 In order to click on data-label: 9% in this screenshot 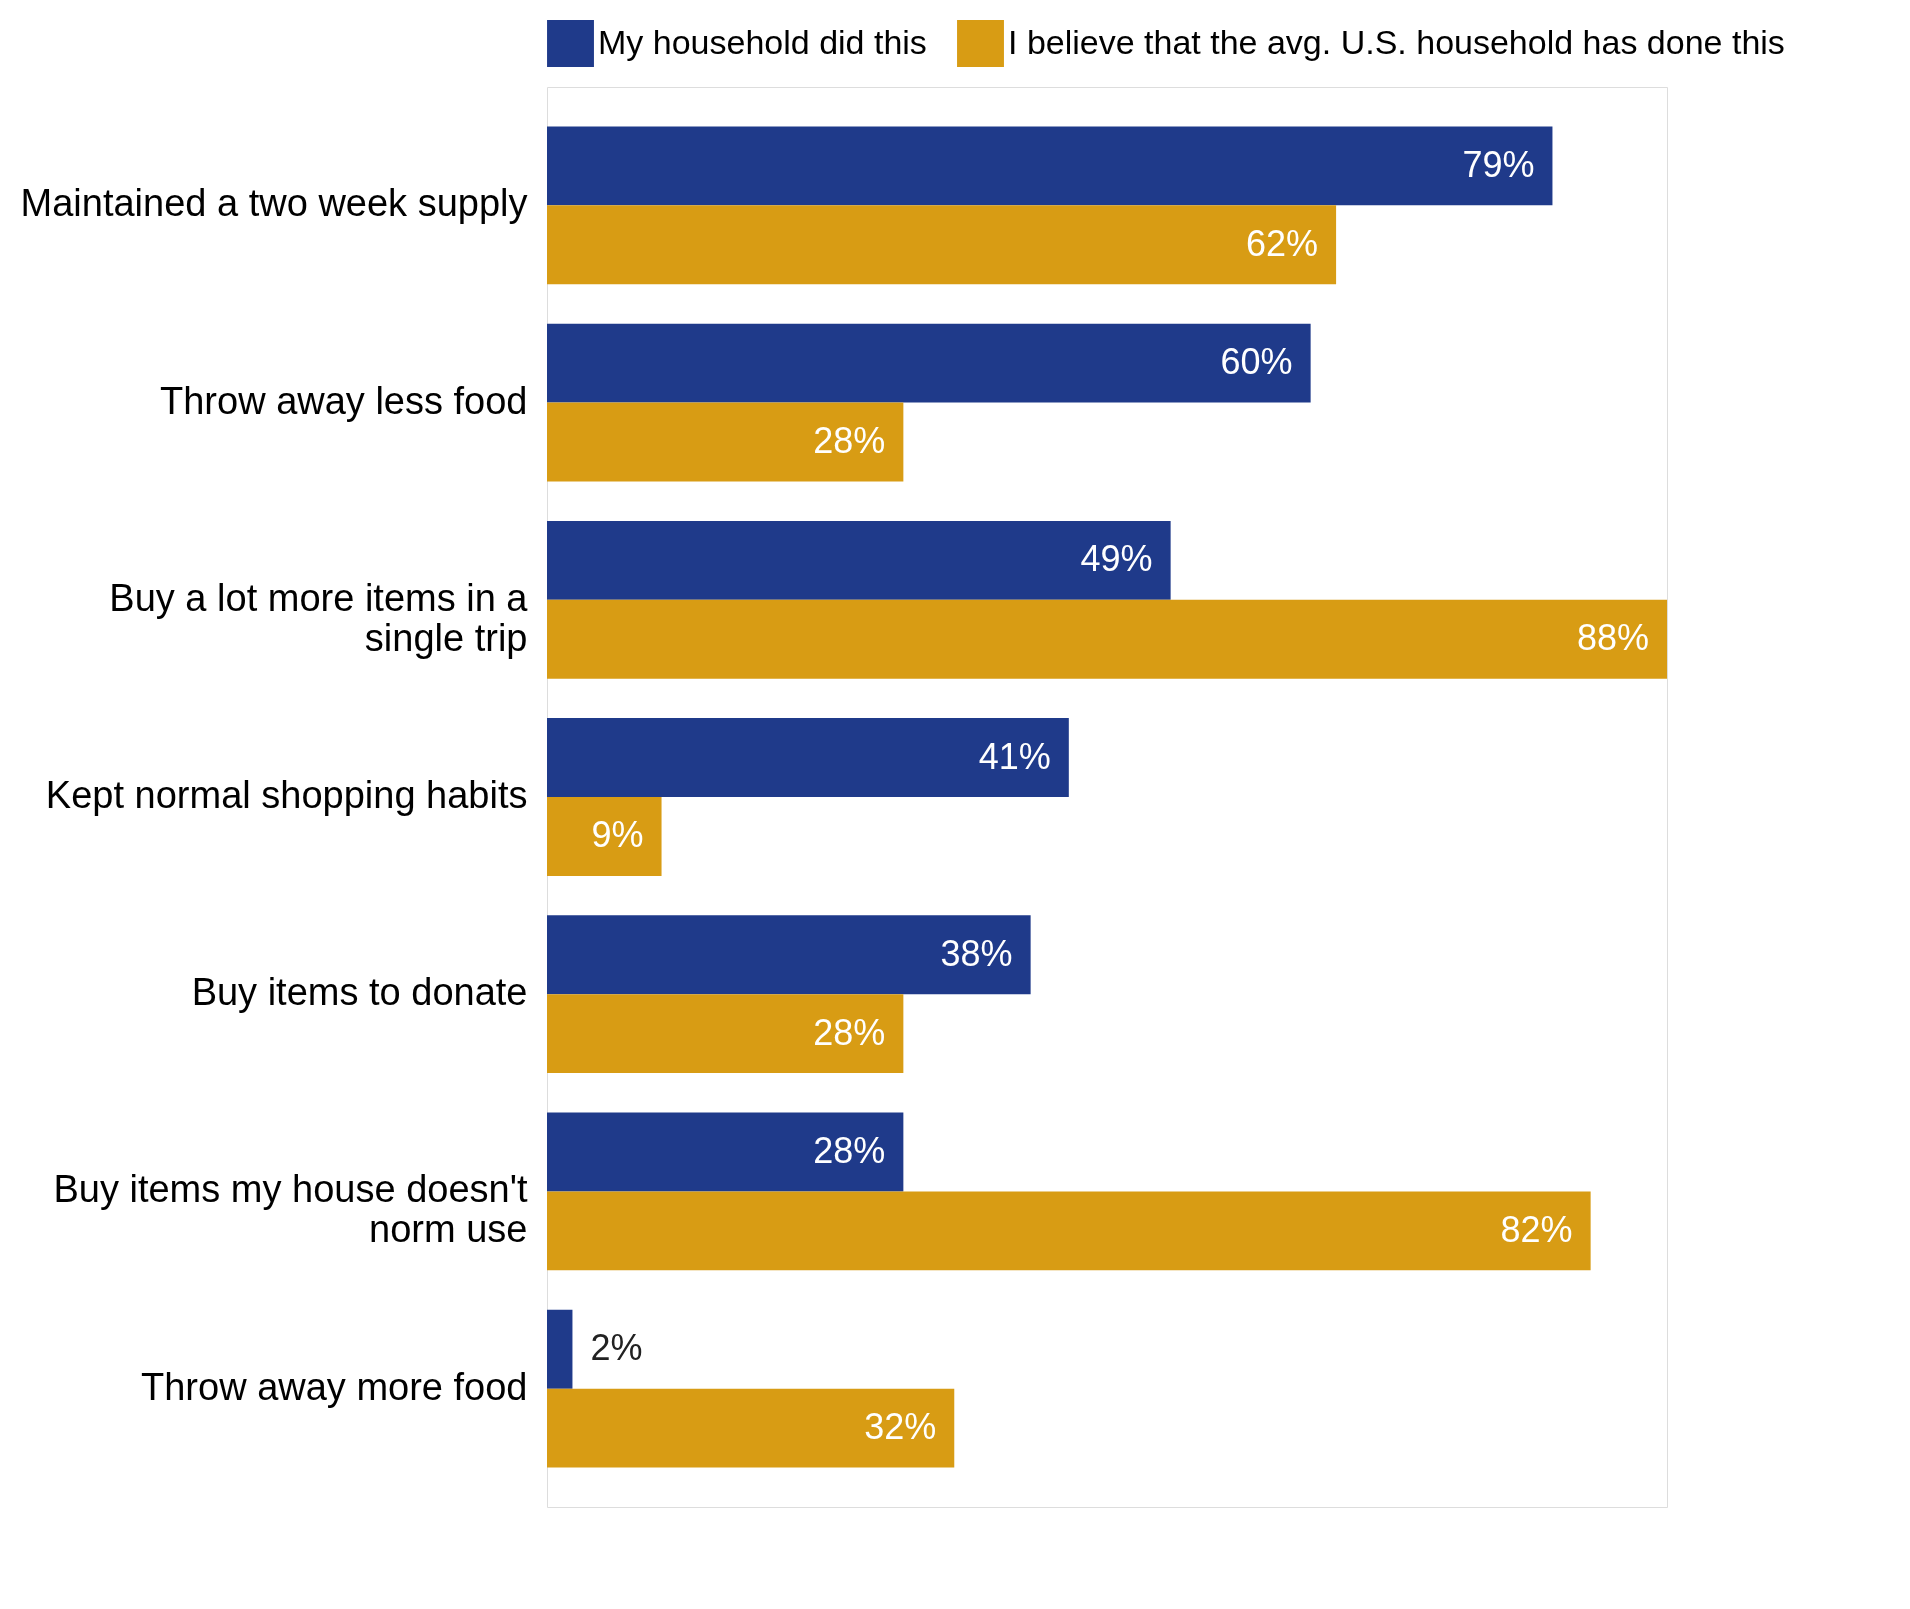, I will do `click(617, 835)`.